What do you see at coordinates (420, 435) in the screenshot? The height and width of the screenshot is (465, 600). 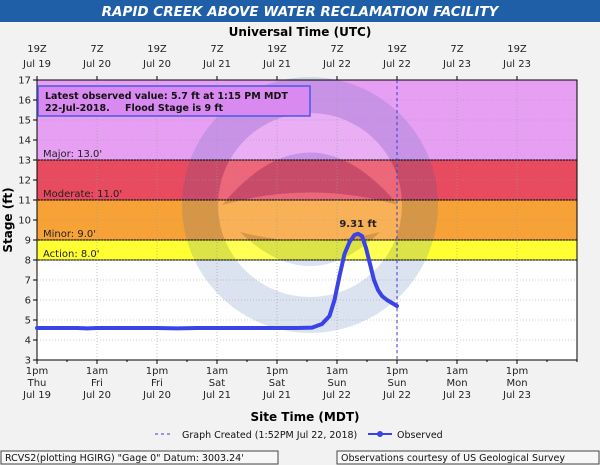 I see `legend-observed: Observed` at bounding box center [420, 435].